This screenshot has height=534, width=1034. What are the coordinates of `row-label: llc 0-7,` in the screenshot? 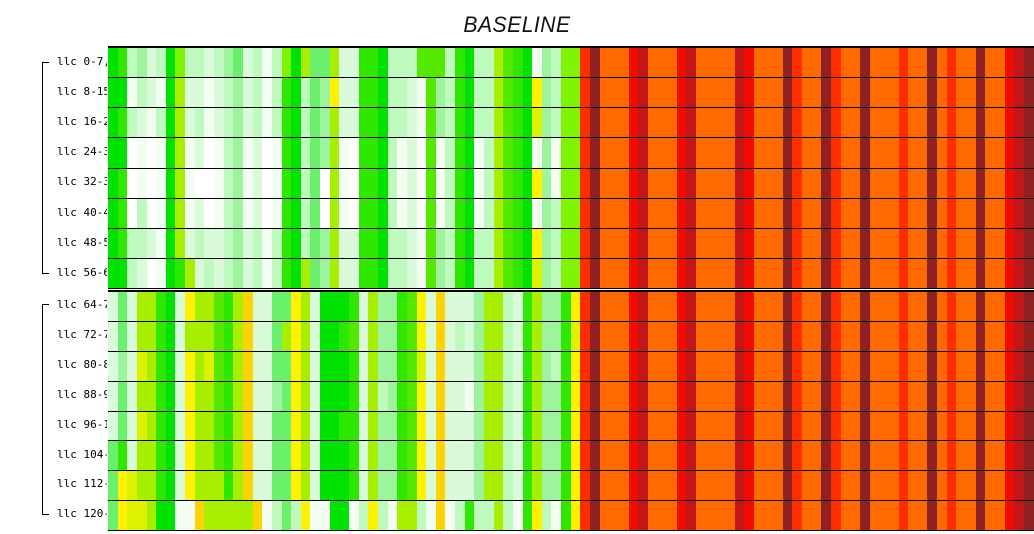 It's located at (82, 61).